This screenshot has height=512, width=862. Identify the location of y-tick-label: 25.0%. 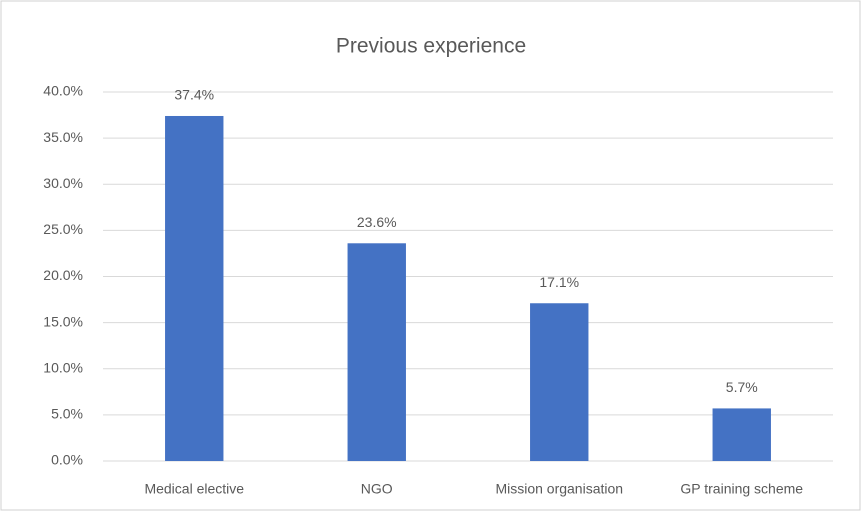
(63, 229).